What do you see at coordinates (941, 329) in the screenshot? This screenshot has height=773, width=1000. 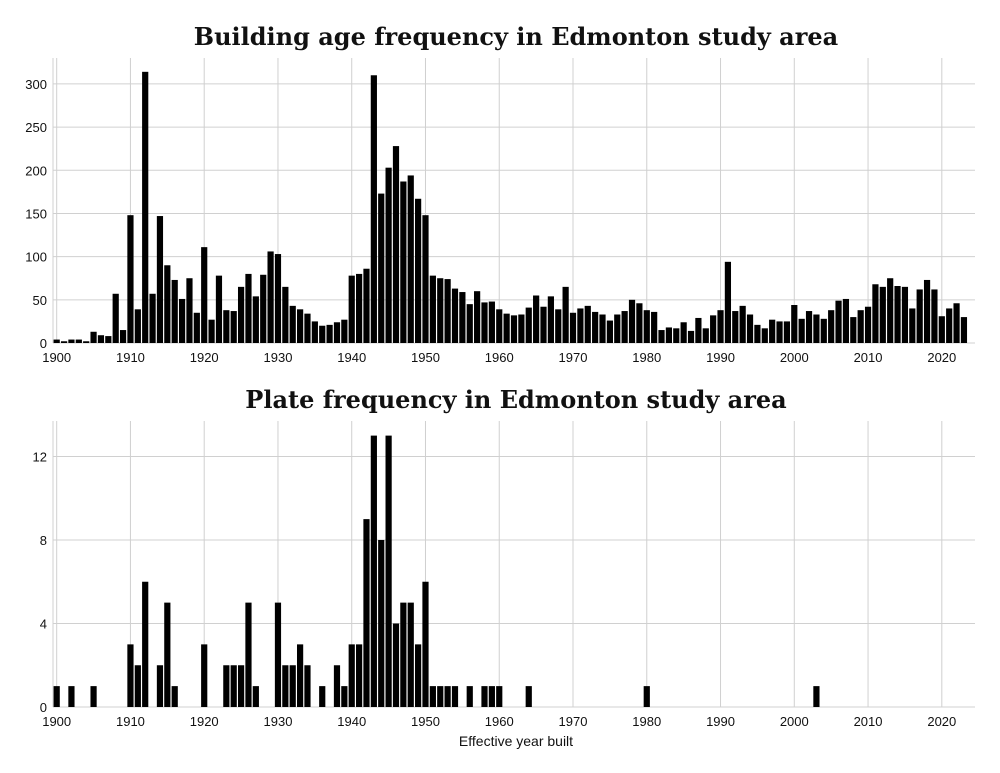 I see `bar-2020` at bounding box center [941, 329].